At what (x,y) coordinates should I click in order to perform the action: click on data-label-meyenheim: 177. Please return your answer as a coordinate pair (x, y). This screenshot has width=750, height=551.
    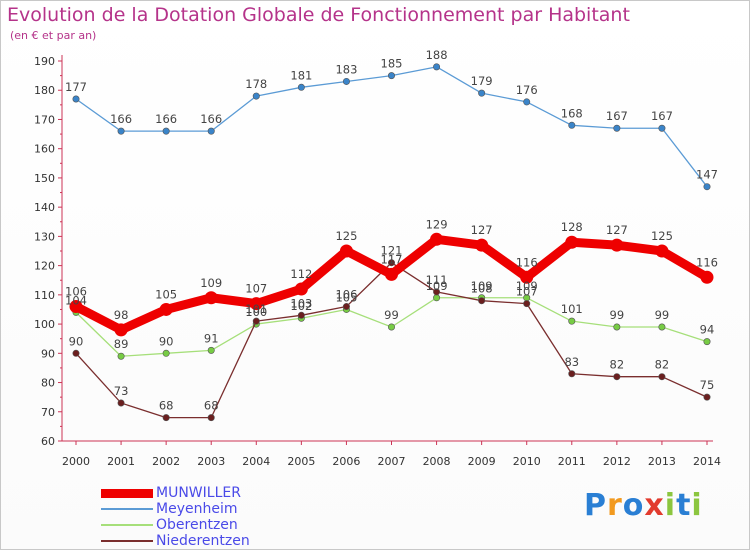
    Looking at the image, I should click on (76, 87).